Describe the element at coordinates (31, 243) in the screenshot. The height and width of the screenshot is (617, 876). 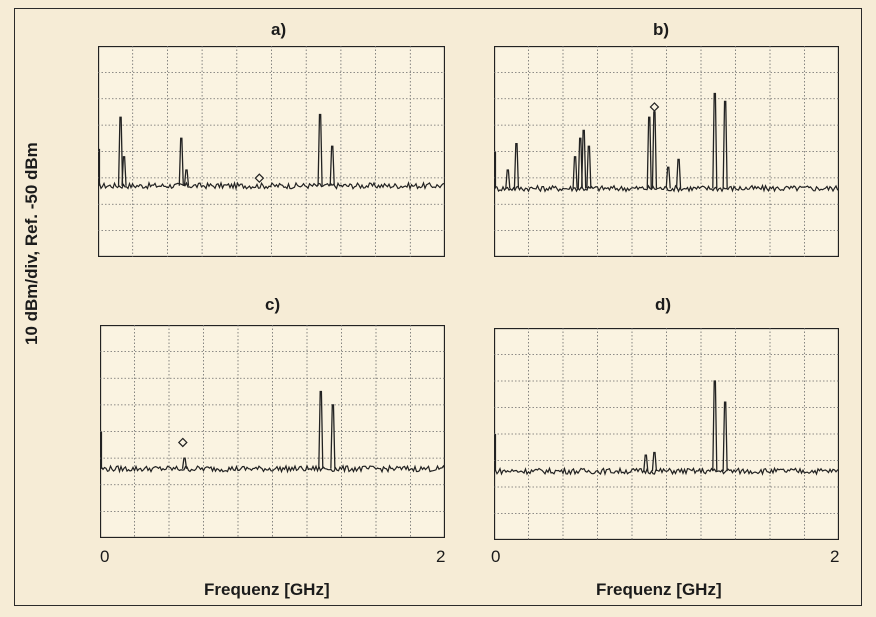
I see `y-axis-label: 10 dBm/div, Ref. -50 dBm` at that location.